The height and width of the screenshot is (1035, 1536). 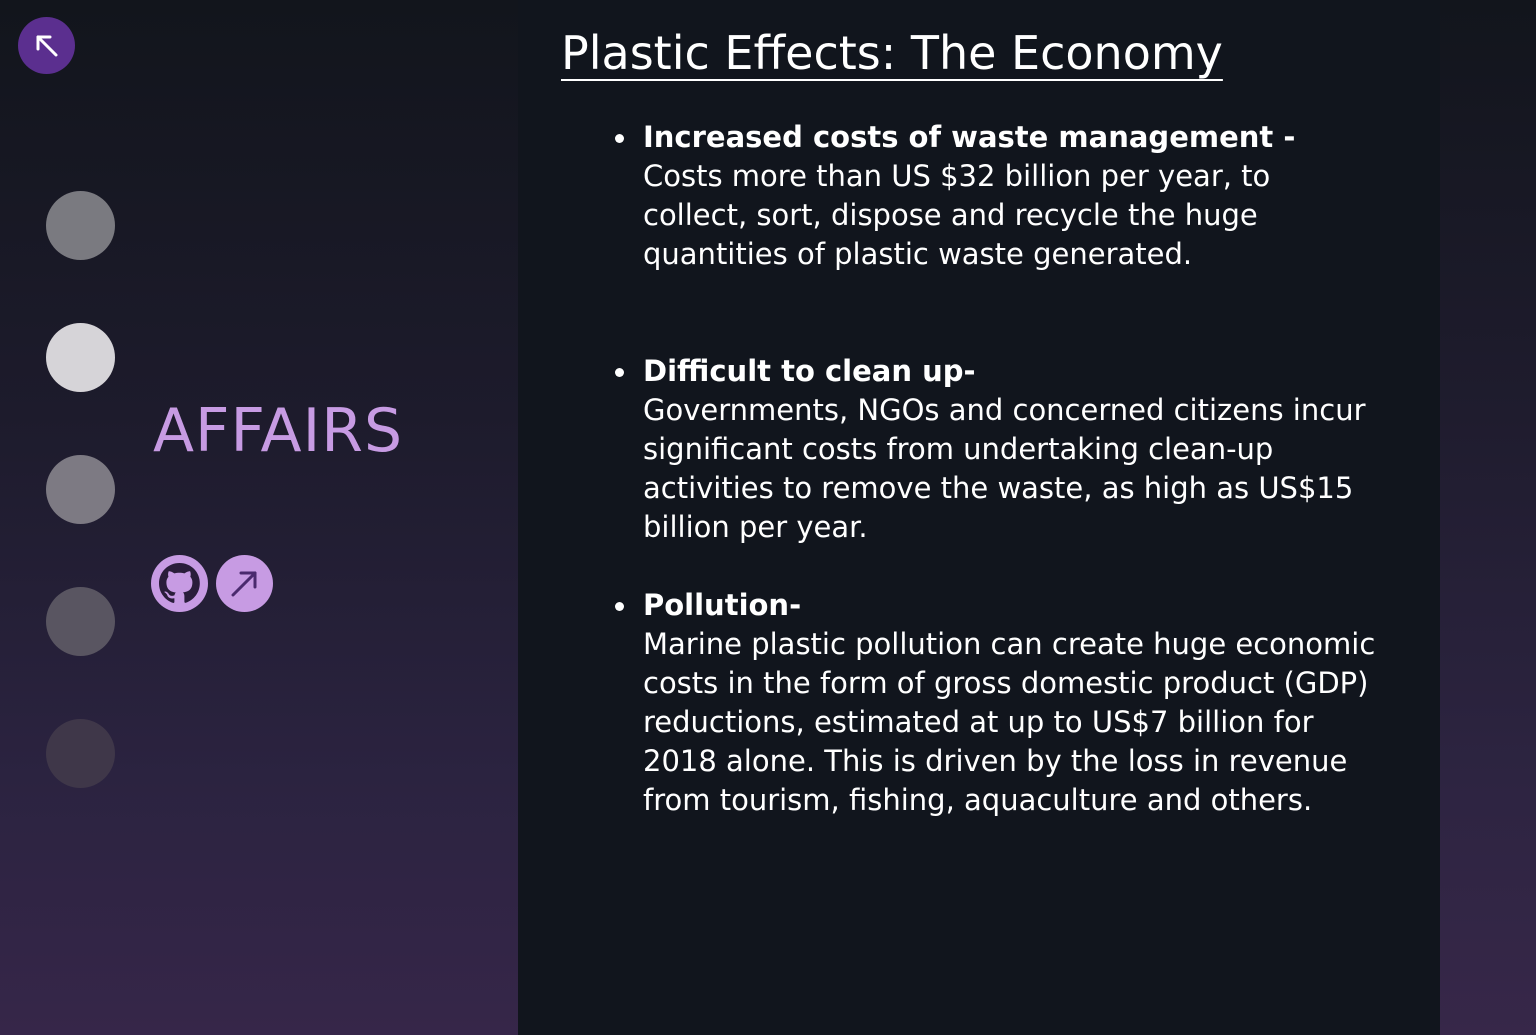 What do you see at coordinates (892, 53) in the screenshot?
I see `page-title: Plastic Effects: The Economy` at bounding box center [892, 53].